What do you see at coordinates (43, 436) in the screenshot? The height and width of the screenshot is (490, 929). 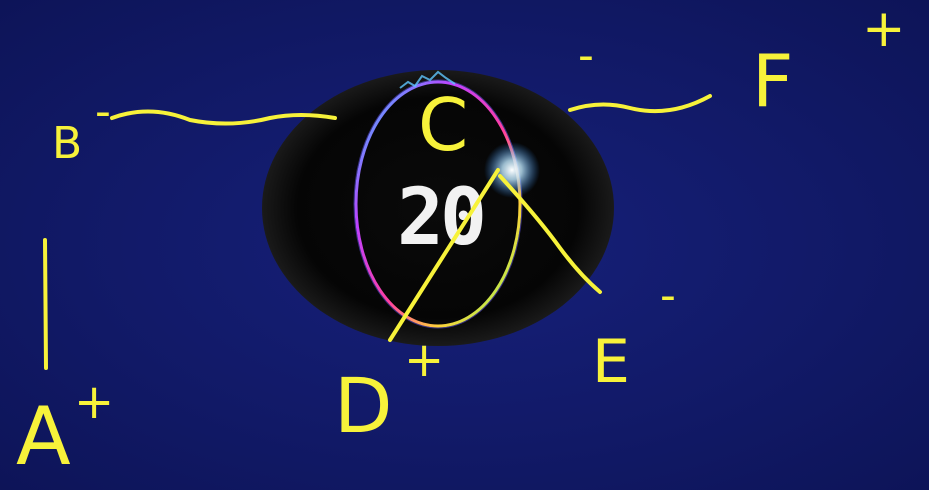 I see `label-a: A` at bounding box center [43, 436].